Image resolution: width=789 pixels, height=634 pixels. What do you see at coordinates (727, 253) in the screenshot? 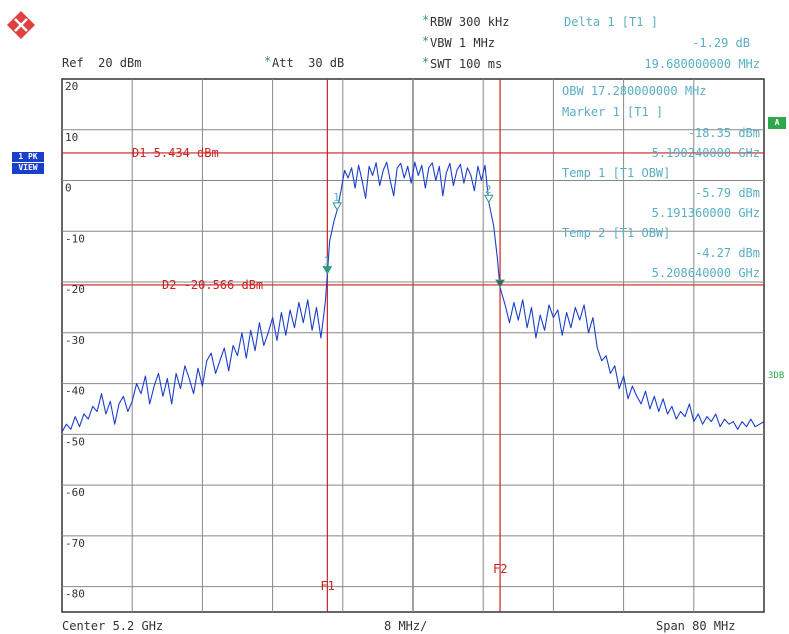
I see `temp2-level: -4.27 dBm` at bounding box center [727, 253].